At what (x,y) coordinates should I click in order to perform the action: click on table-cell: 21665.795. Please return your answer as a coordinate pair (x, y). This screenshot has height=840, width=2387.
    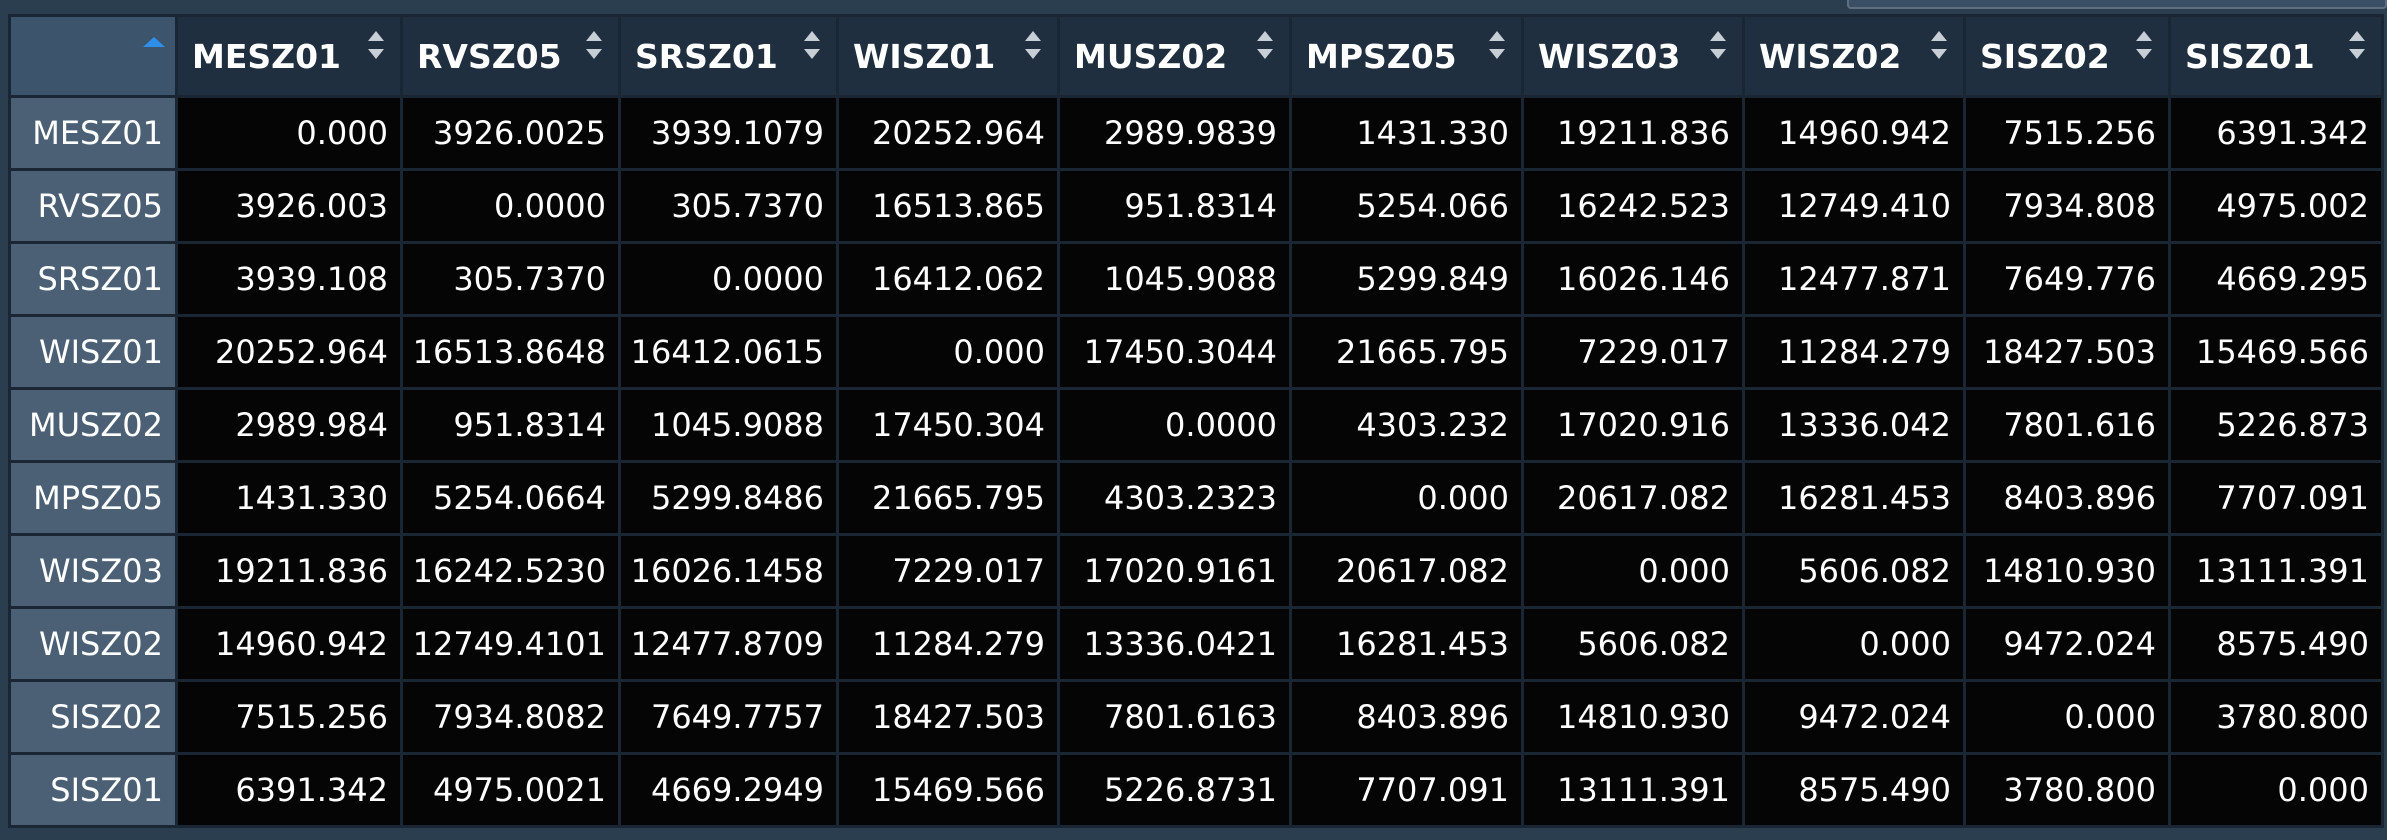
    Looking at the image, I should click on (948, 498).